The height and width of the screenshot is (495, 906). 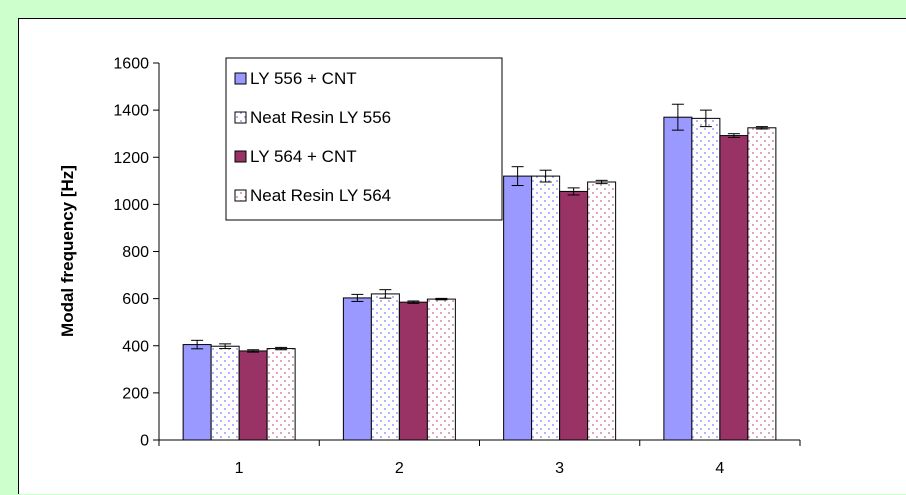 What do you see at coordinates (131, 205) in the screenshot?
I see `y-tick-label: 1000` at bounding box center [131, 205].